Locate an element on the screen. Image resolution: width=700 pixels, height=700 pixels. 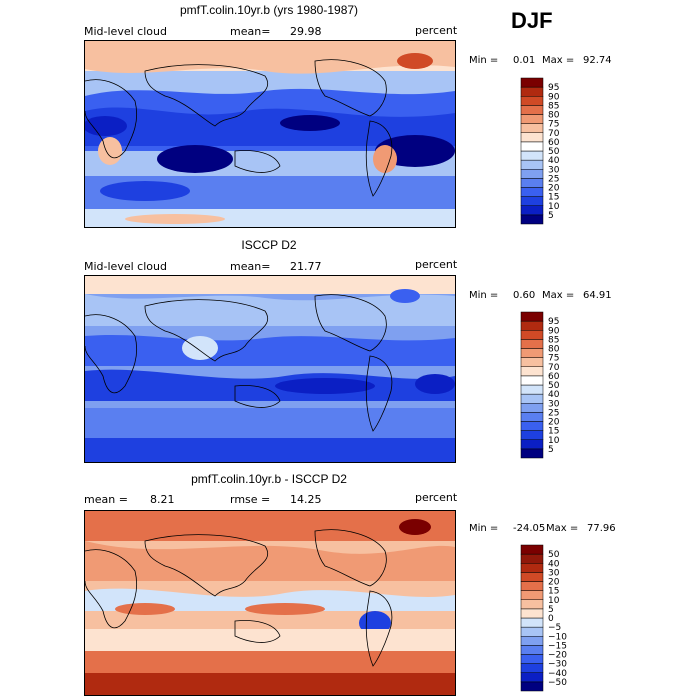
panel-3-min-label: Min = is located at coordinates (484, 528).